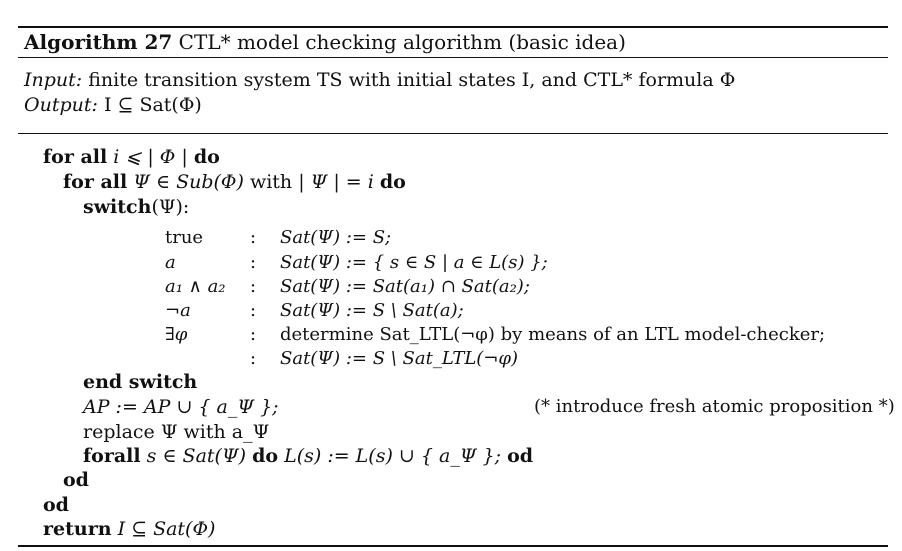 This screenshot has height=551, width=902. Describe the element at coordinates (714, 406) in the screenshot. I see `code-comment: (* introduce fresh atomic proposition *)` at that location.